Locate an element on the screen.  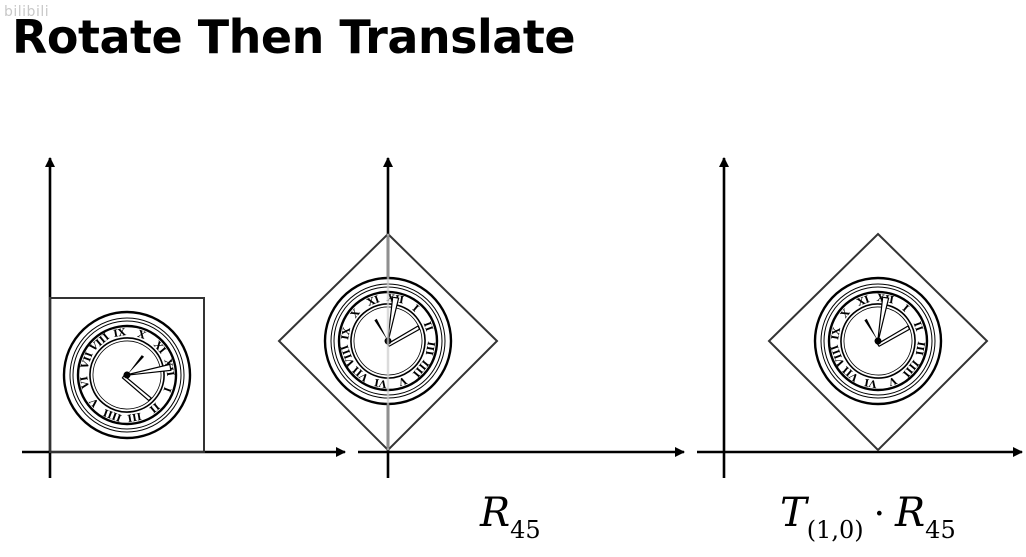
watermark-logo: bilibili is located at coordinates (27, 12).